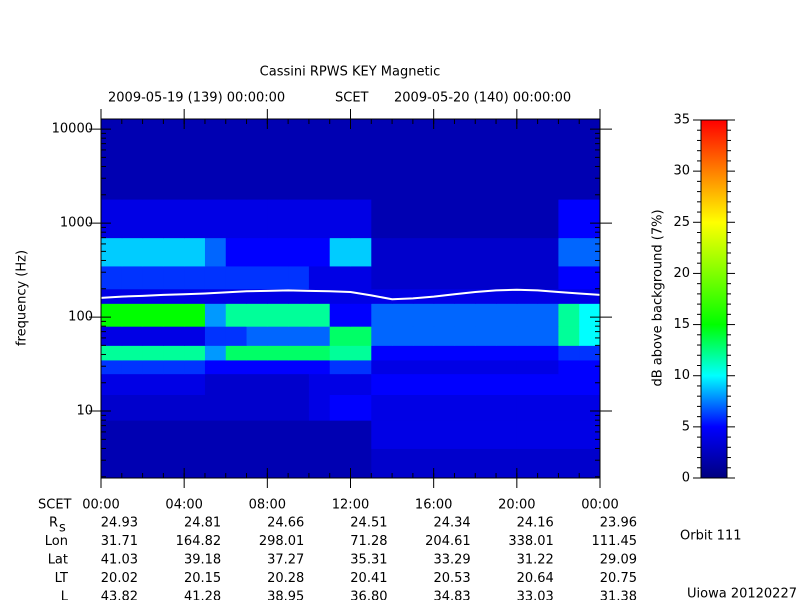 The width and height of the screenshot is (800, 600). Describe the element at coordinates (285, 523) in the screenshot. I see `ephemeris-value: 24.66` at that location.